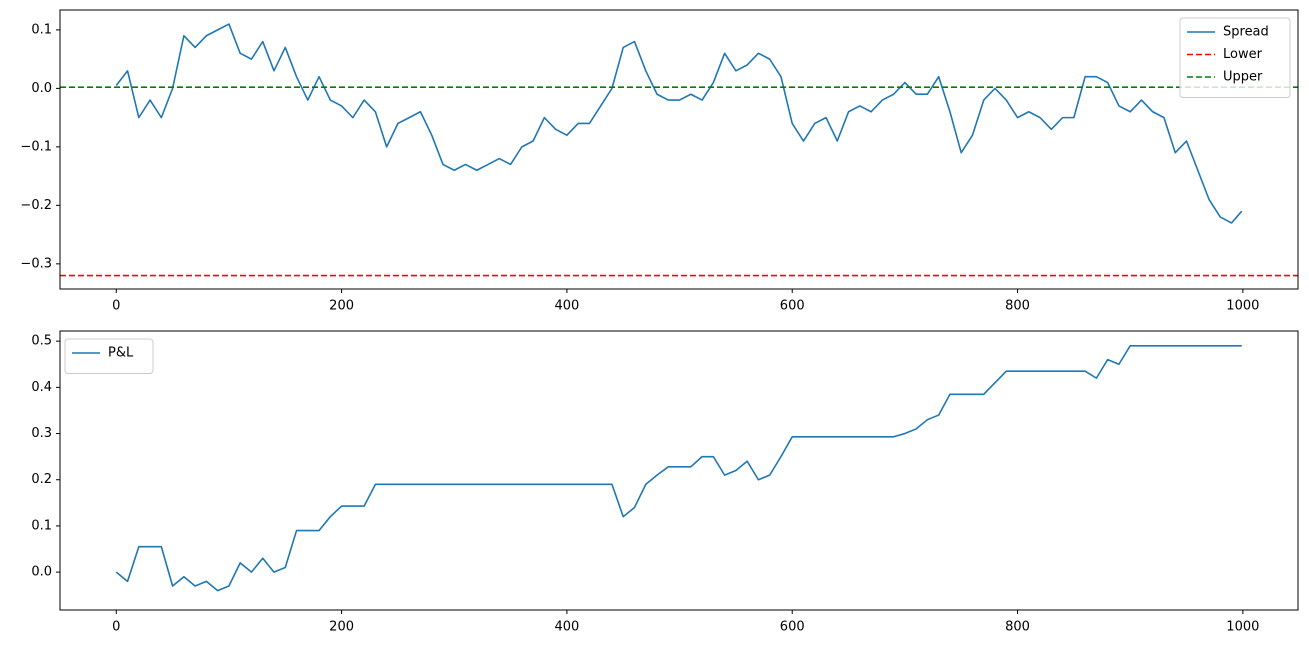  Describe the element at coordinates (1243, 54) in the screenshot. I see `legend-label: Lower` at that location.